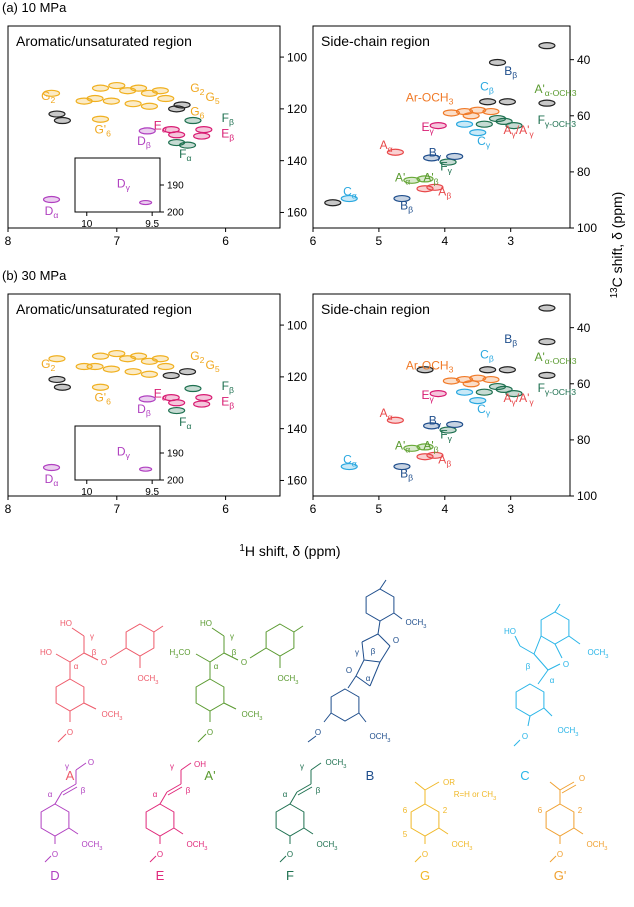 The width and height of the screenshot is (634, 907). What do you see at coordinates (70, 695) in the screenshot?
I see `ring` at bounding box center [70, 695].